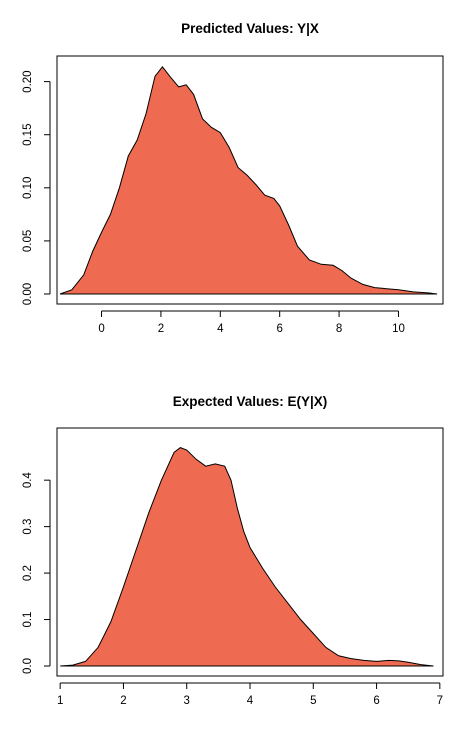  I want to click on x-tick-label: 5, so click(313, 701).